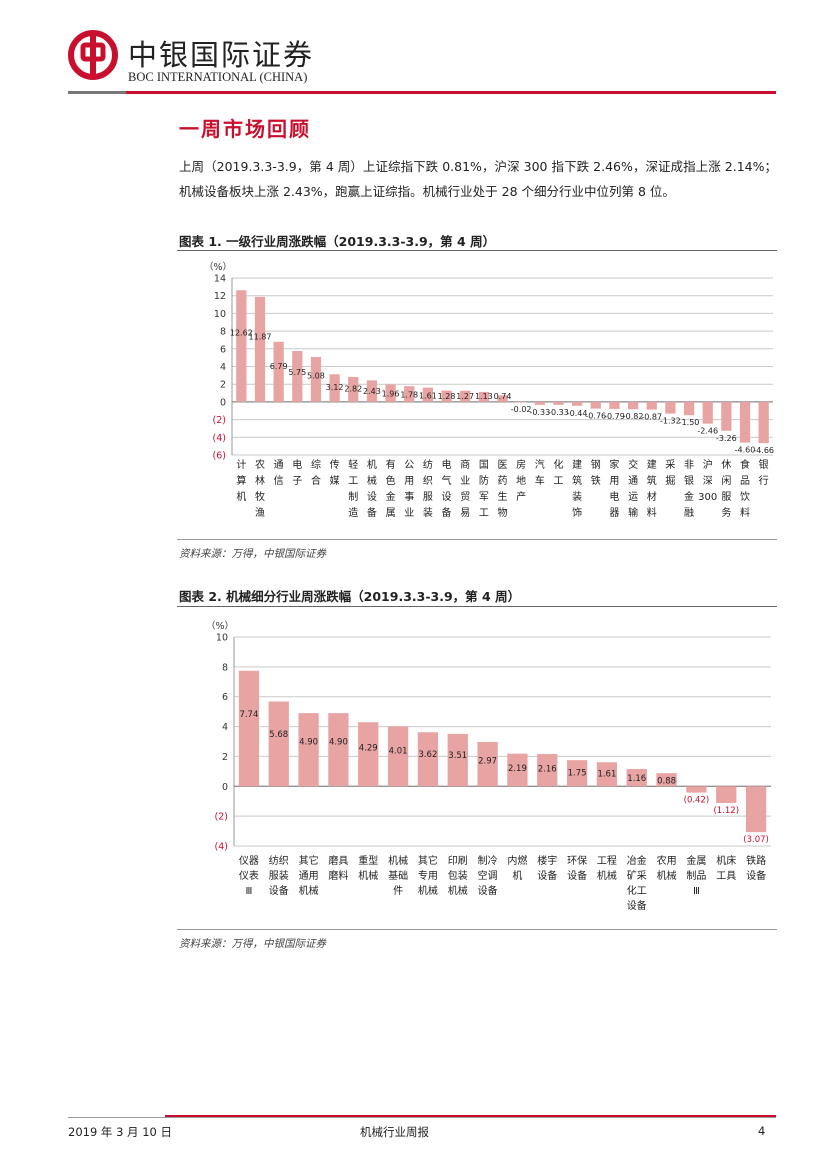 The height and width of the screenshot is (1169, 827). Describe the element at coordinates (394, 1132) in the screenshot. I see `footer-report-title: 机械行业周报` at that location.